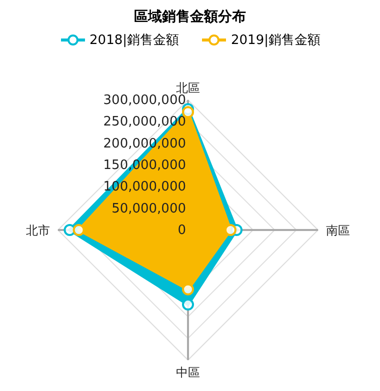  I want to click on legend-label: 2019|銷售金額, so click(275, 40).